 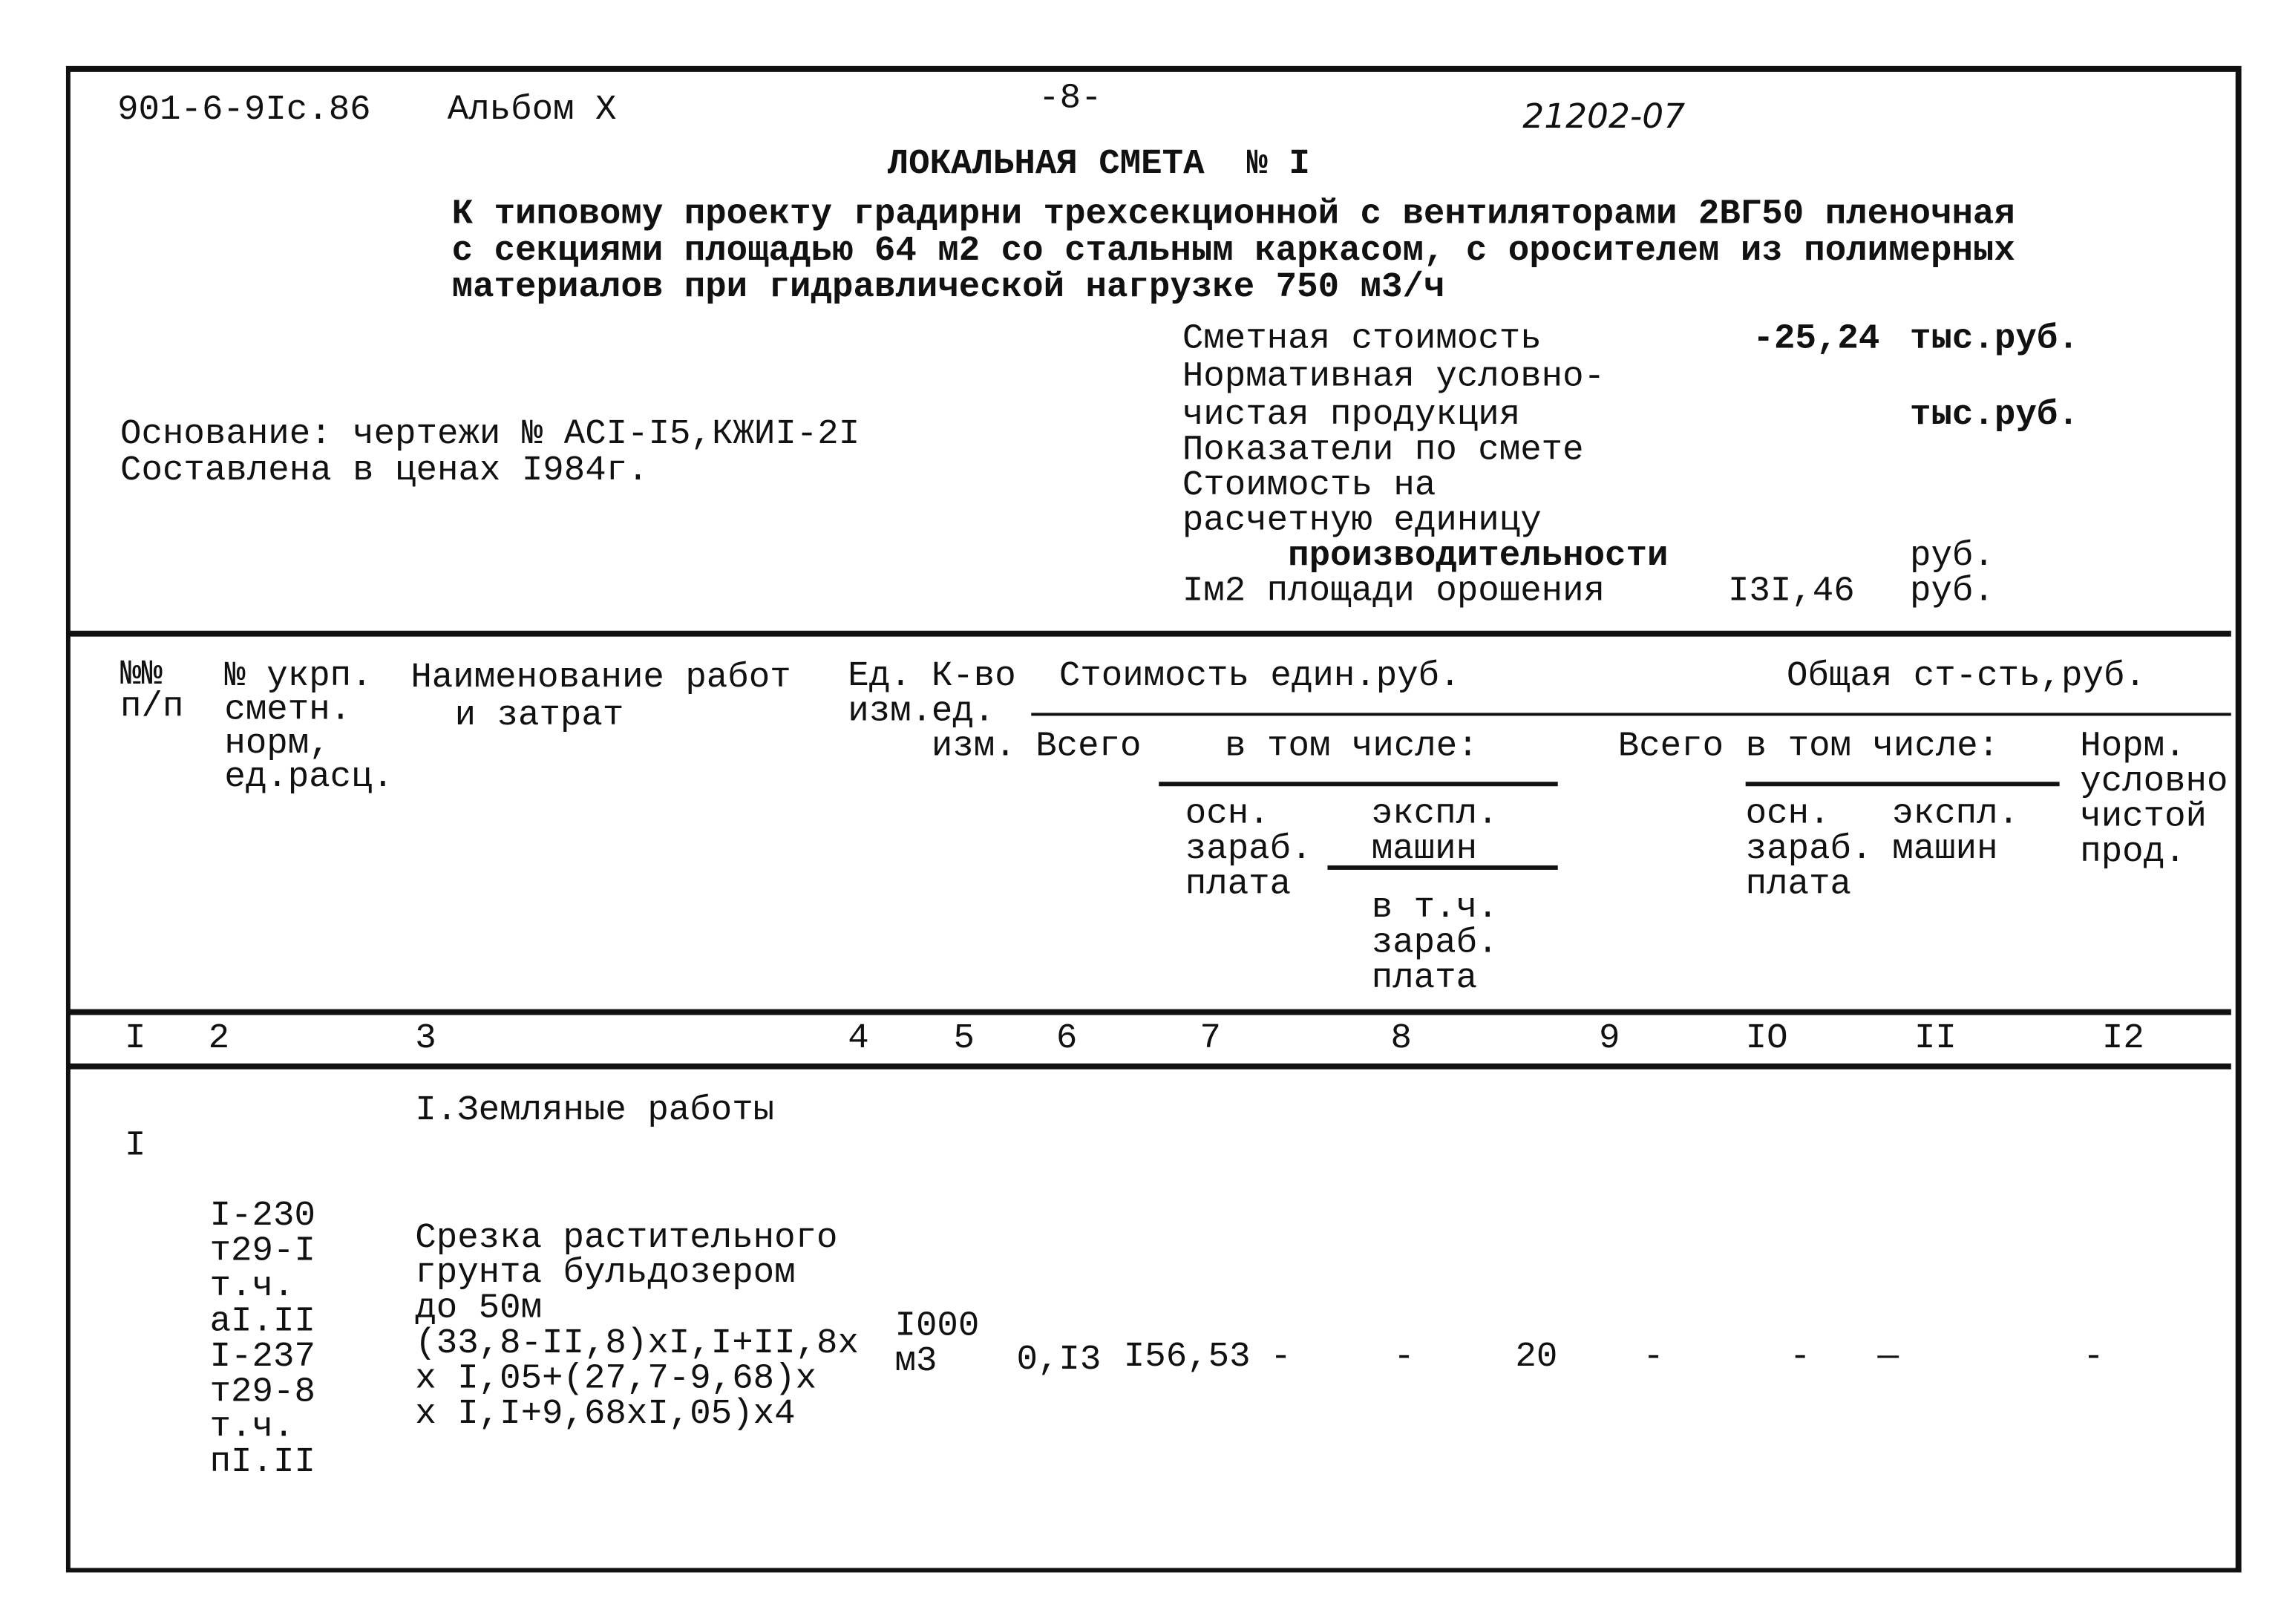 I want to click on column-number: 7, so click(x=1211, y=1039).